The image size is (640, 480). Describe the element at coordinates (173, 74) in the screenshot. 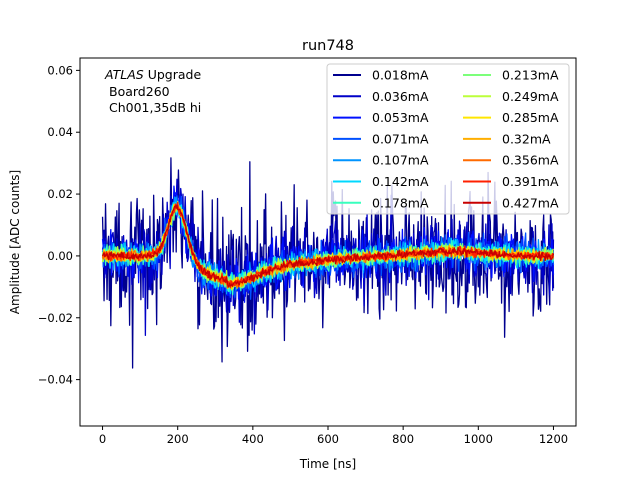

I see `annotation-upgrade: Upgrade` at that location.